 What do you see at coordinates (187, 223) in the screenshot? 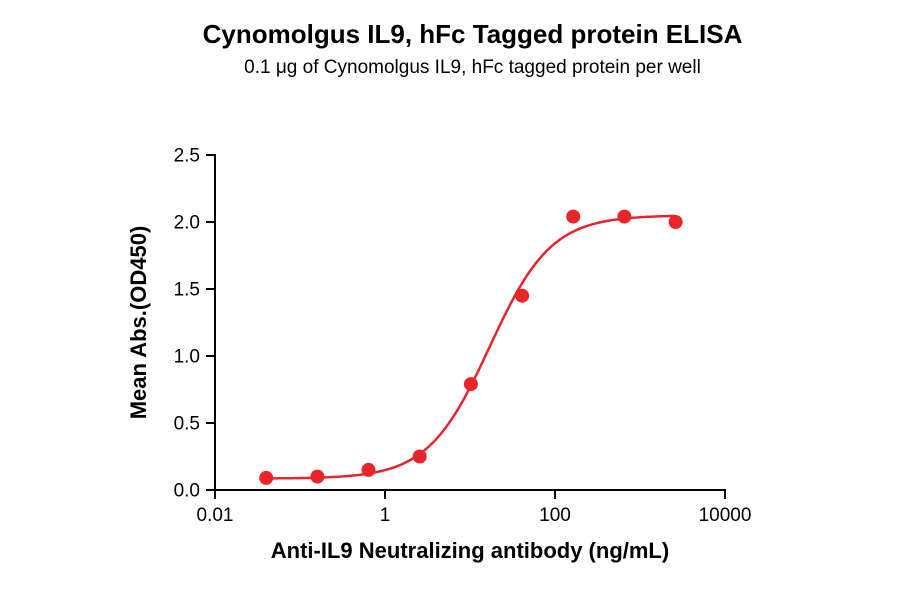
I see `y-tick-label: 2.0` at bounding box center [187, 223].